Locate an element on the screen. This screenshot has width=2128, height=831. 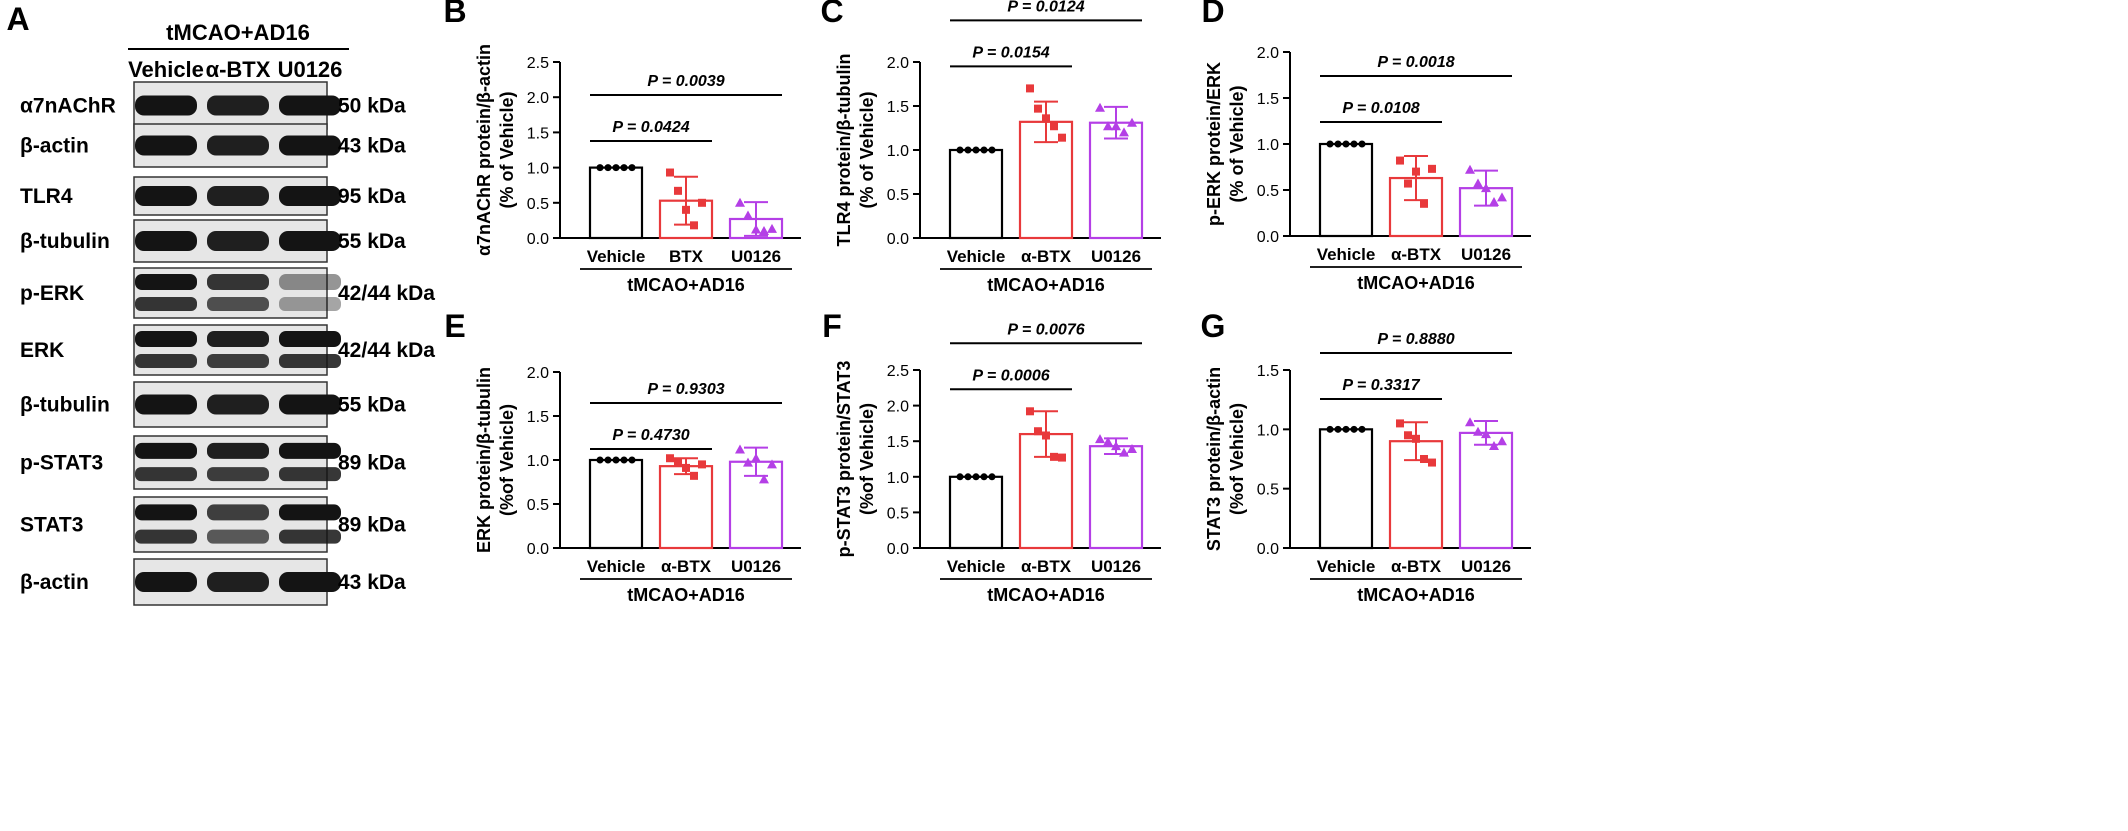
p-value-label: P = 0.0124 is located at coordinates (1045, 7).